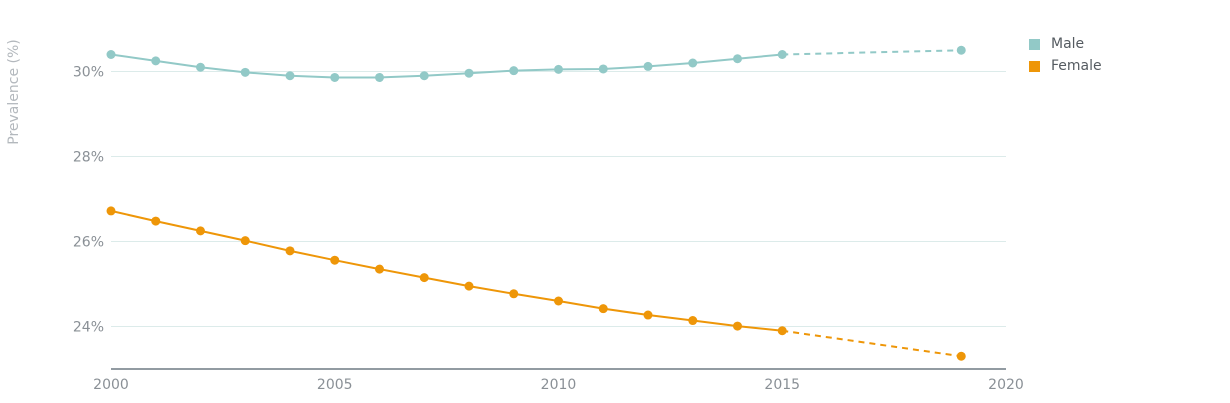  Describe the element at coordinates (782, 385) in the screenshot. I see `x-tick-label: 2015` at that location.